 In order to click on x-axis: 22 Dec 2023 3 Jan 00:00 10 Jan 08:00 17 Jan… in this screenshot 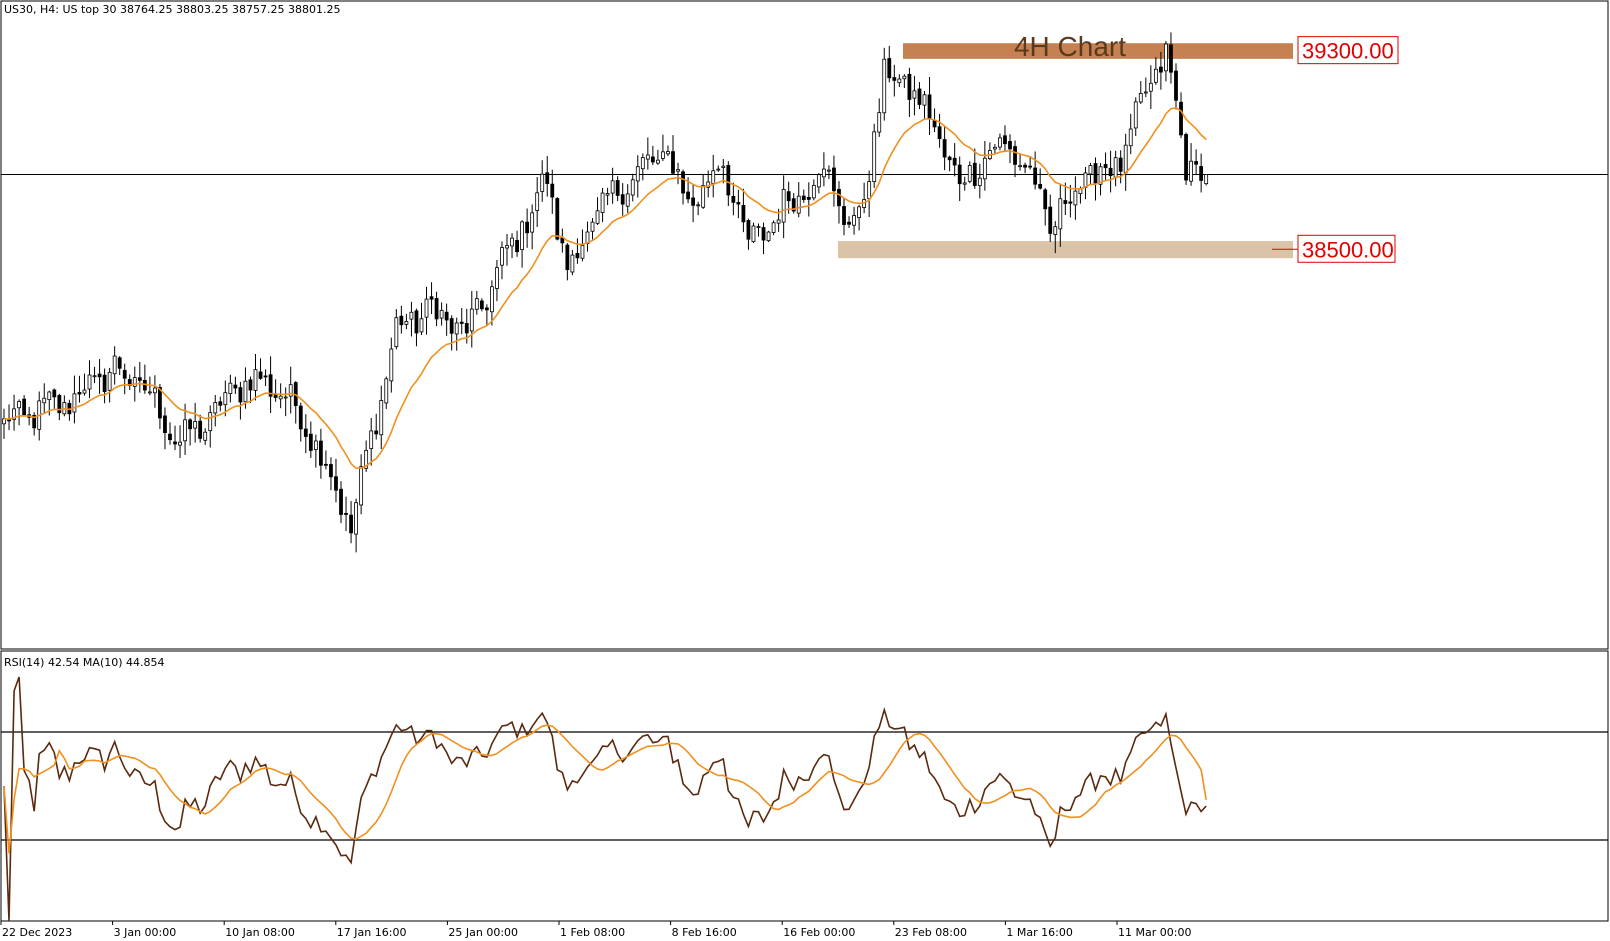, I will do `click(595, 930)`.